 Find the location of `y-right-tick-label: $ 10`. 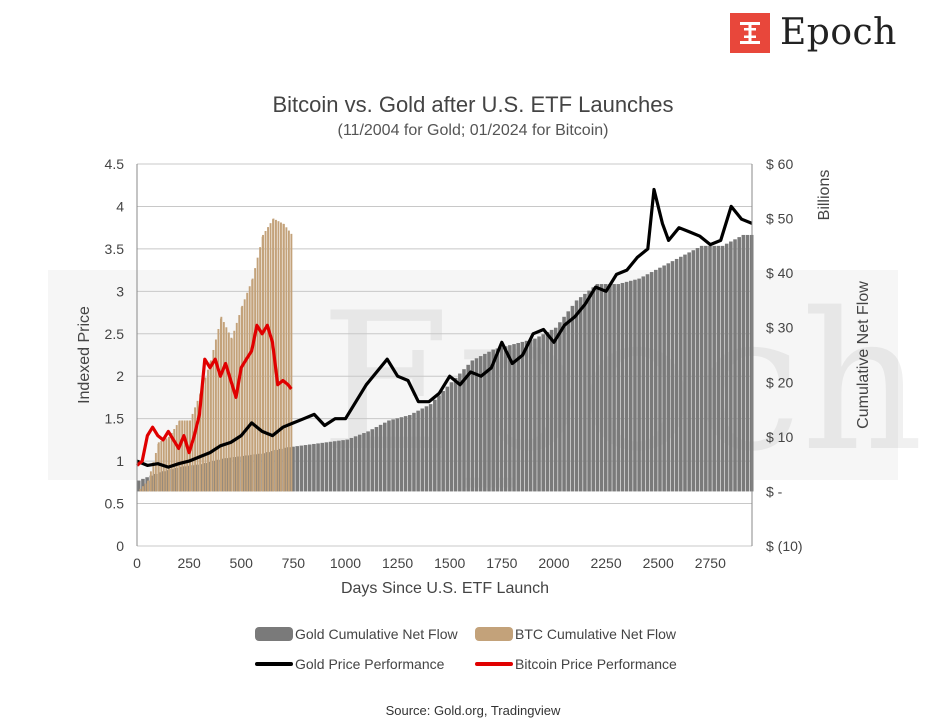

y-right-tick-label: $ 10 is located at coordinates (779, 437).